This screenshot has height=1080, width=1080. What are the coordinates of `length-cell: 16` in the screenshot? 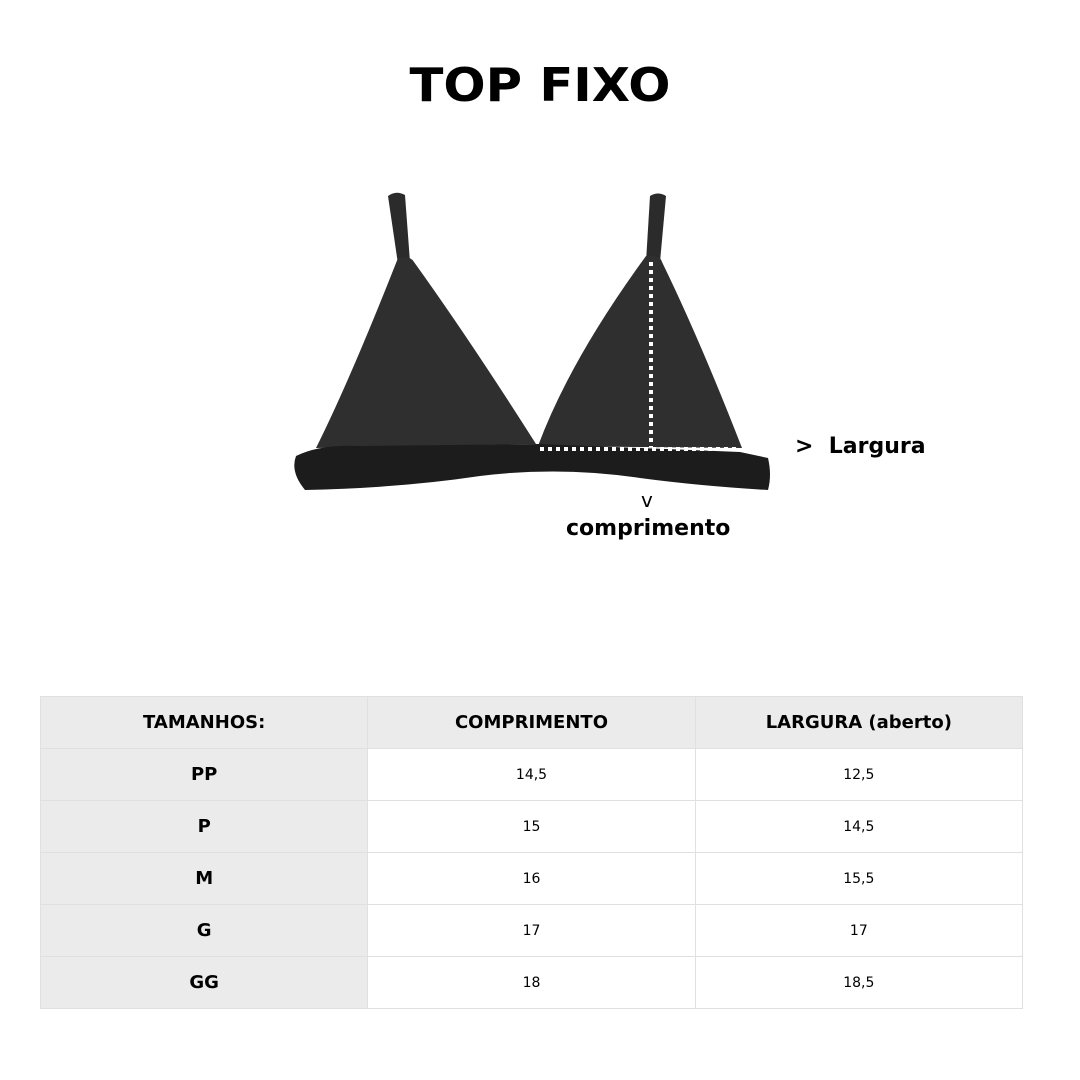 It's located at (531, 878).